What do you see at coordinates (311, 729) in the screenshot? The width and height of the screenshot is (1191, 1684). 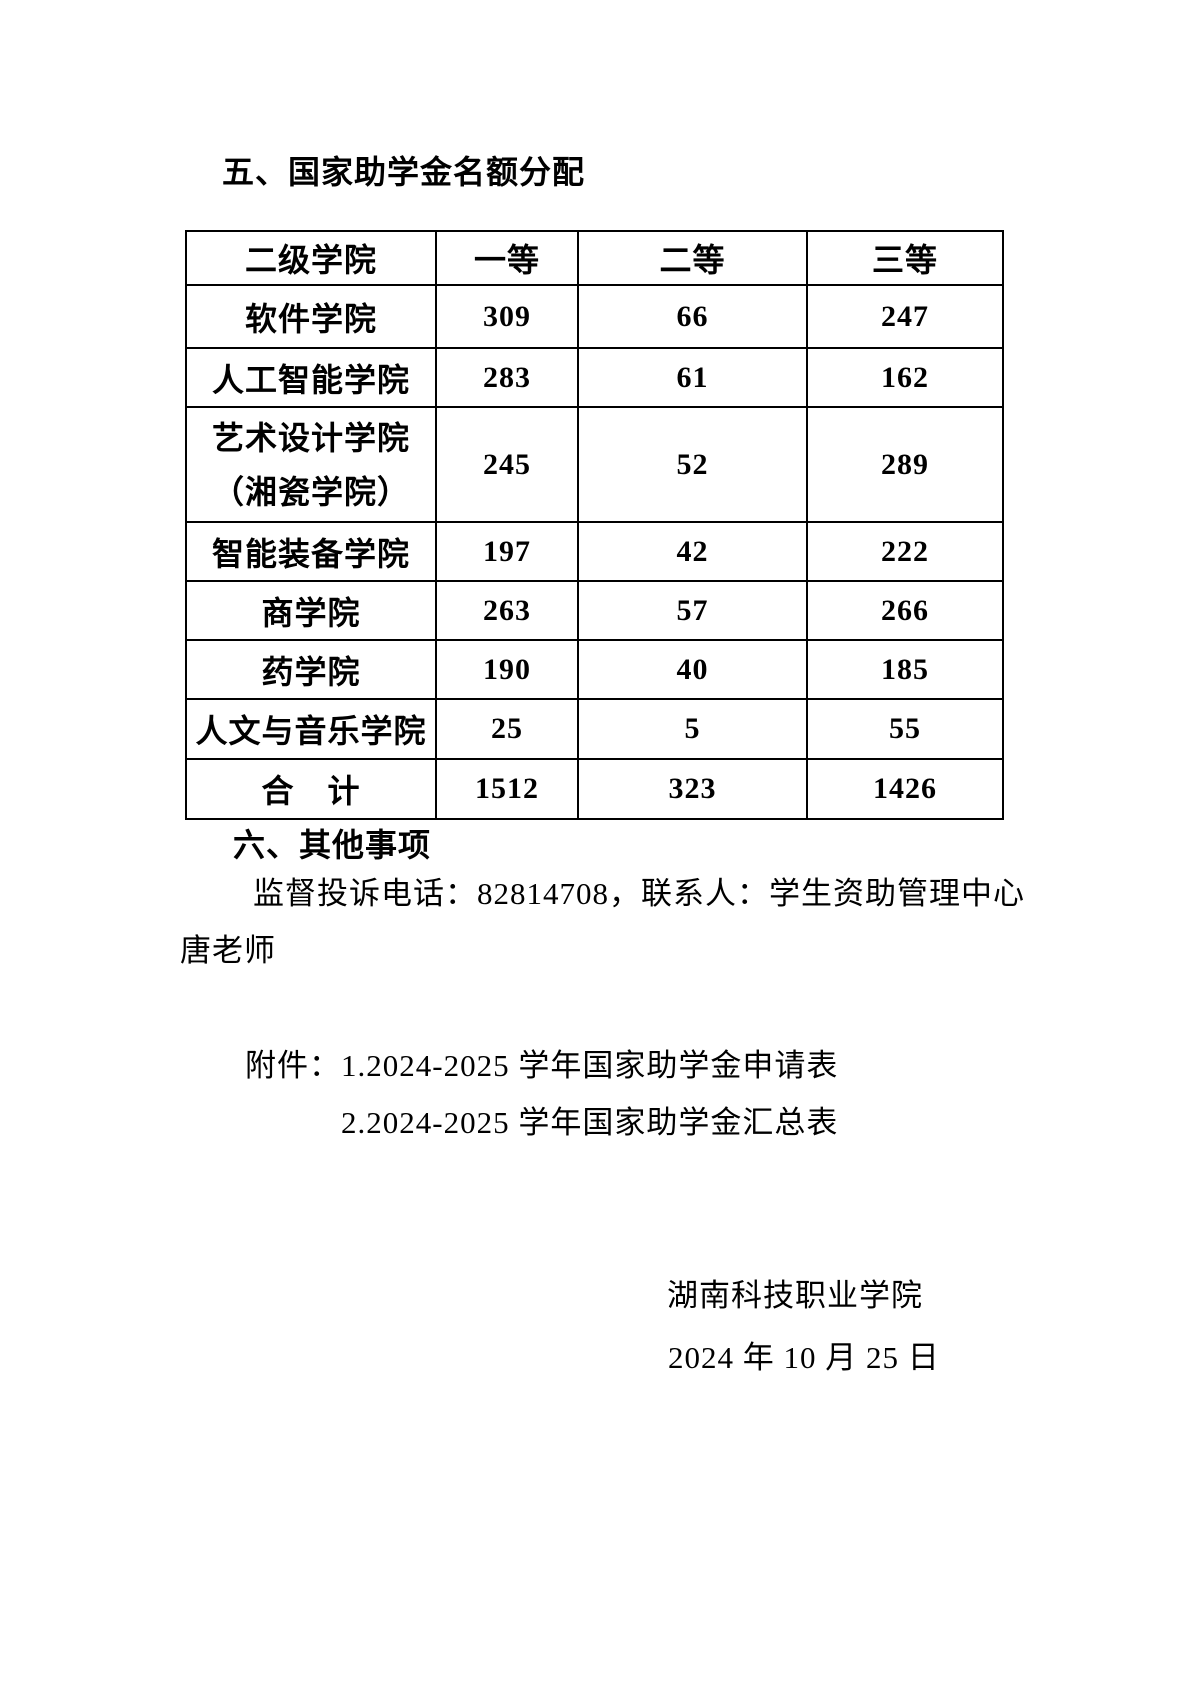 I see `college-cell: 人文与音乐学院` at bounding box center [311, 729].